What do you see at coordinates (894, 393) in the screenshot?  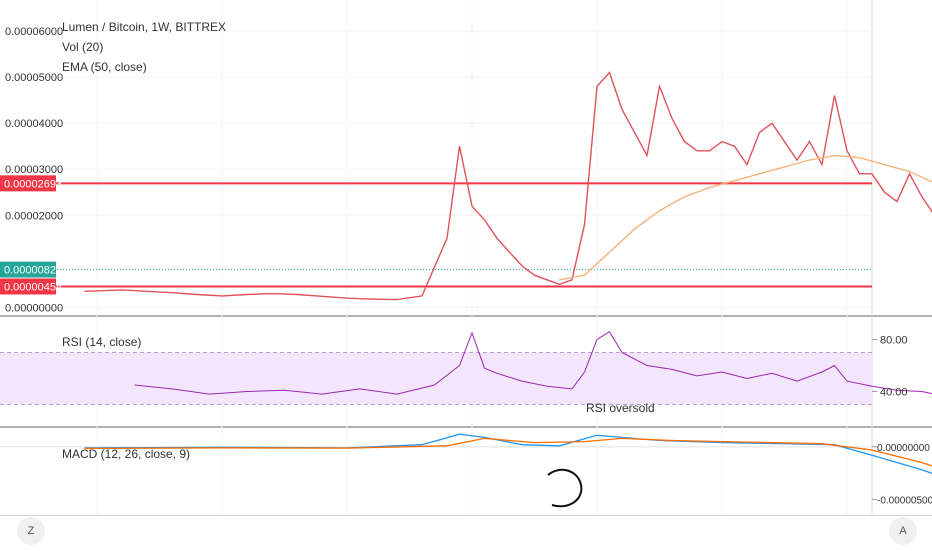 I see `rsi-tick-label: 40.00` at bounding box center [894, 393].